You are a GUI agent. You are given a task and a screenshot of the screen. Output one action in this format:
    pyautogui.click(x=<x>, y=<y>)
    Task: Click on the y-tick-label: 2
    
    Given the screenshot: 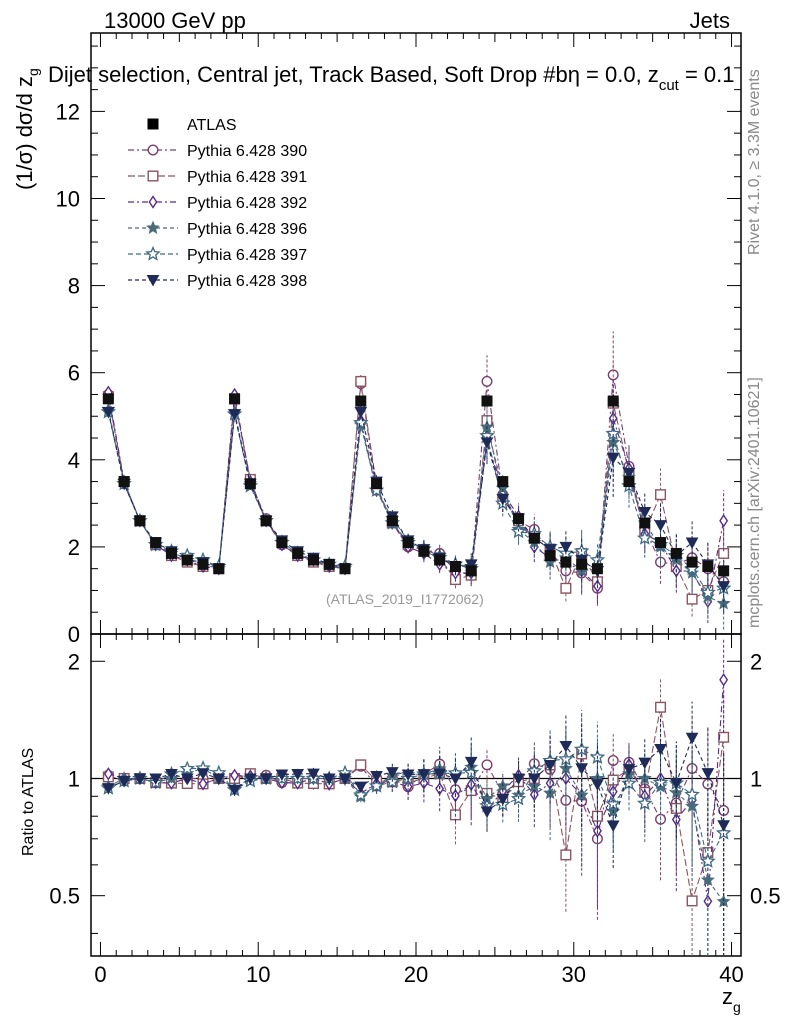 What is the action you would take?
    pyautogui.click(x=74, y=547)
    